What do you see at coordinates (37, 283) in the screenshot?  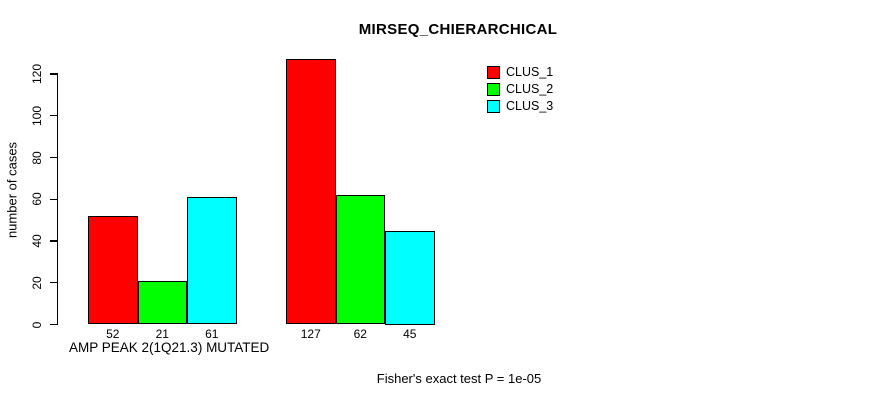 I see `y-tick-label: 20` at bounding box center [37, 283].